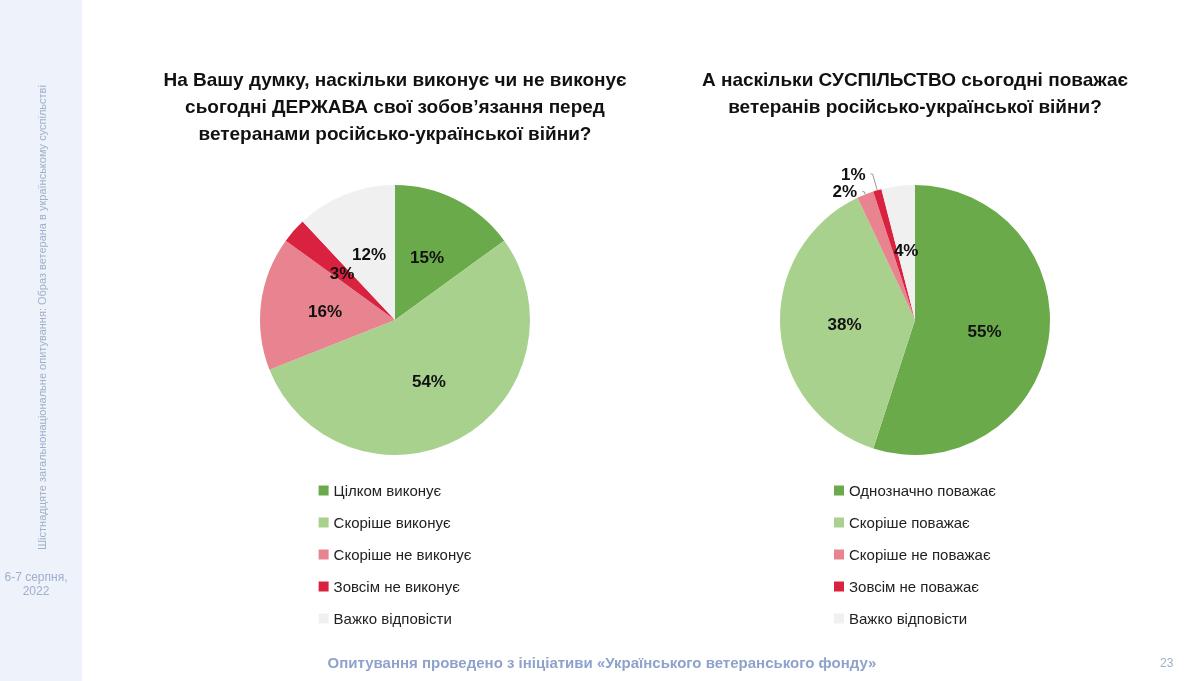 The width and height of the screenshot is (1200, 681). Describe the element at coordinates (845, 192) in the screenshot. I see `data-label: 2%` at that location.